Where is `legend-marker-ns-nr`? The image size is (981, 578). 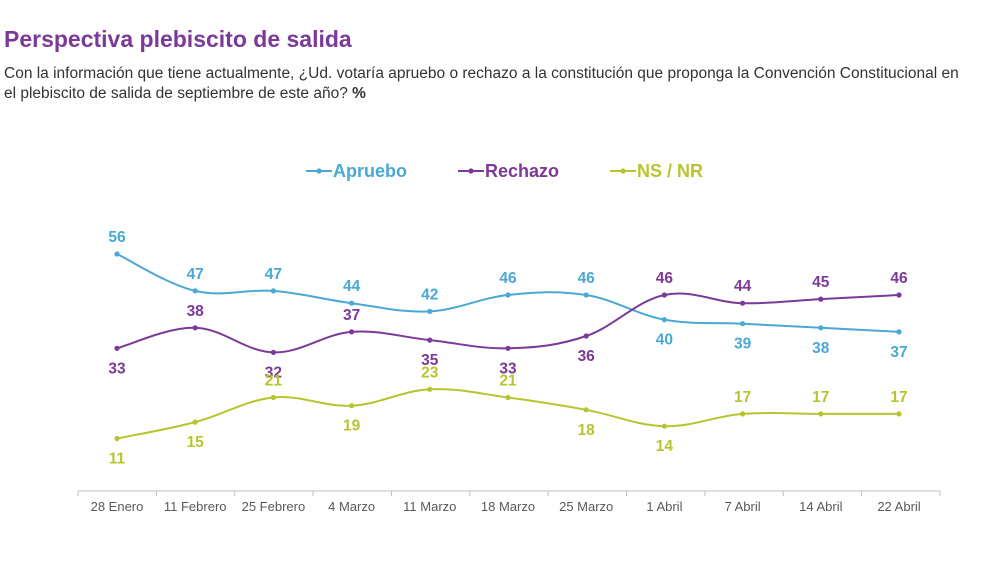
legend-marker-ns-nr is located at coordinates (623, 171).